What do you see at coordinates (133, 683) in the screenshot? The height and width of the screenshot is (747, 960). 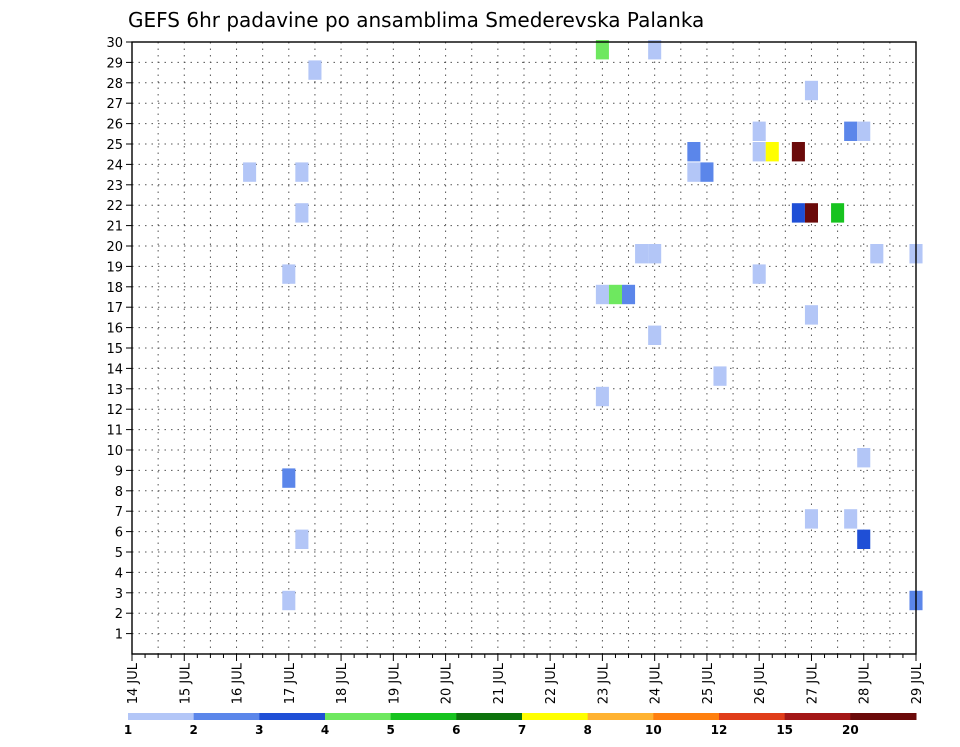 I see `x-tick-label: 14 JUL` at bounding box center [133, 683].